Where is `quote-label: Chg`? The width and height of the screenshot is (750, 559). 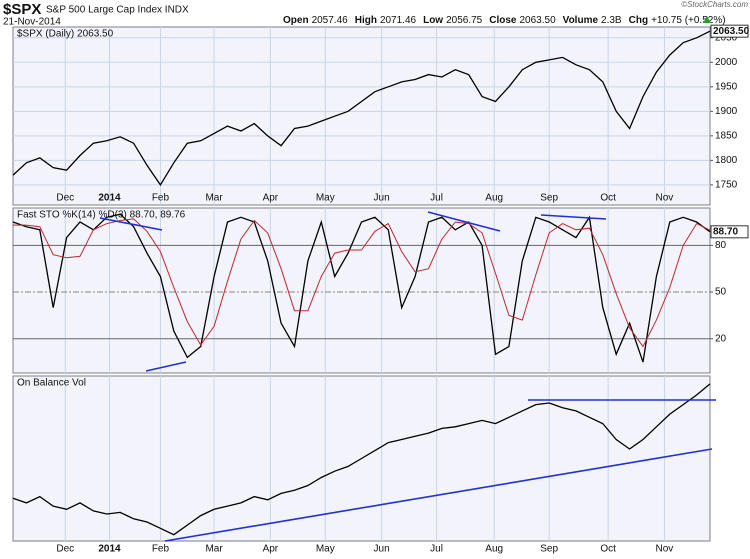
quote-label: Chg is located at coordinates (638, 20).